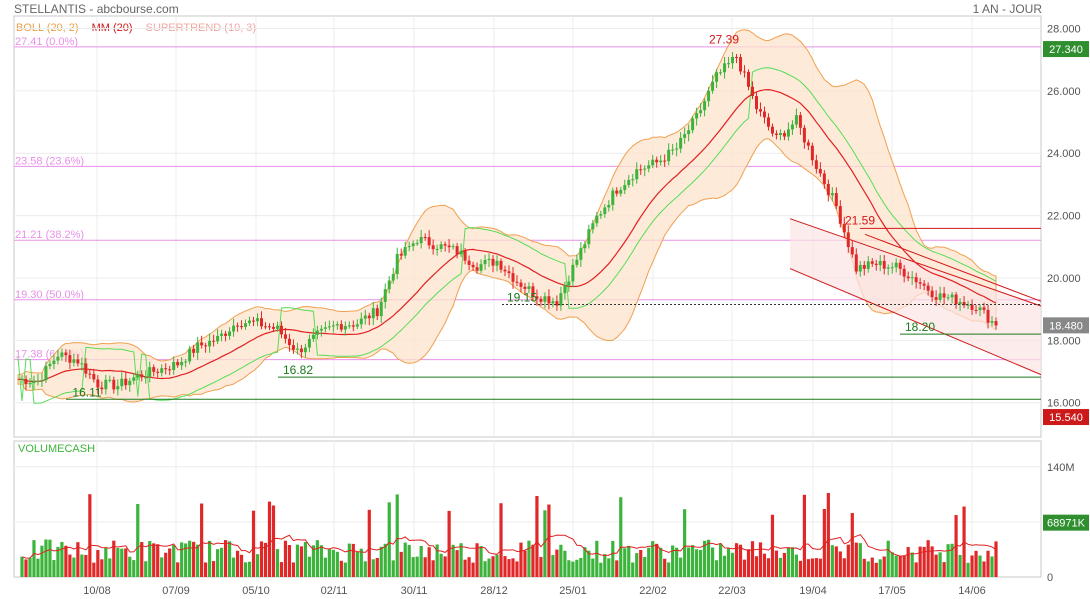 This screenshot has width=1090, height=599. I want to click on fibonacci-label: 21.21 (38.2%), so click(49, 235).